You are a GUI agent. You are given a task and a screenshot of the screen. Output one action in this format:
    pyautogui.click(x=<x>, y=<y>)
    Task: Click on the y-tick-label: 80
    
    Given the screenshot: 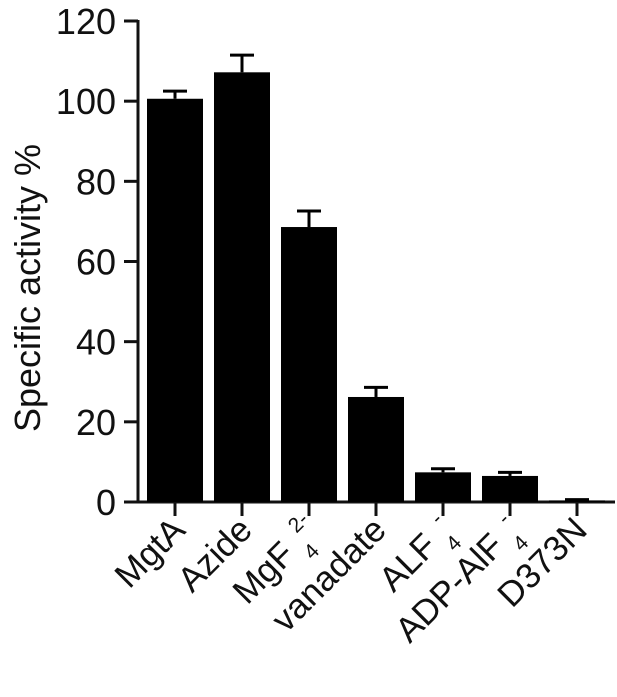 What is the action you would take?
    pyautogui.click(x=96, y=181)
    